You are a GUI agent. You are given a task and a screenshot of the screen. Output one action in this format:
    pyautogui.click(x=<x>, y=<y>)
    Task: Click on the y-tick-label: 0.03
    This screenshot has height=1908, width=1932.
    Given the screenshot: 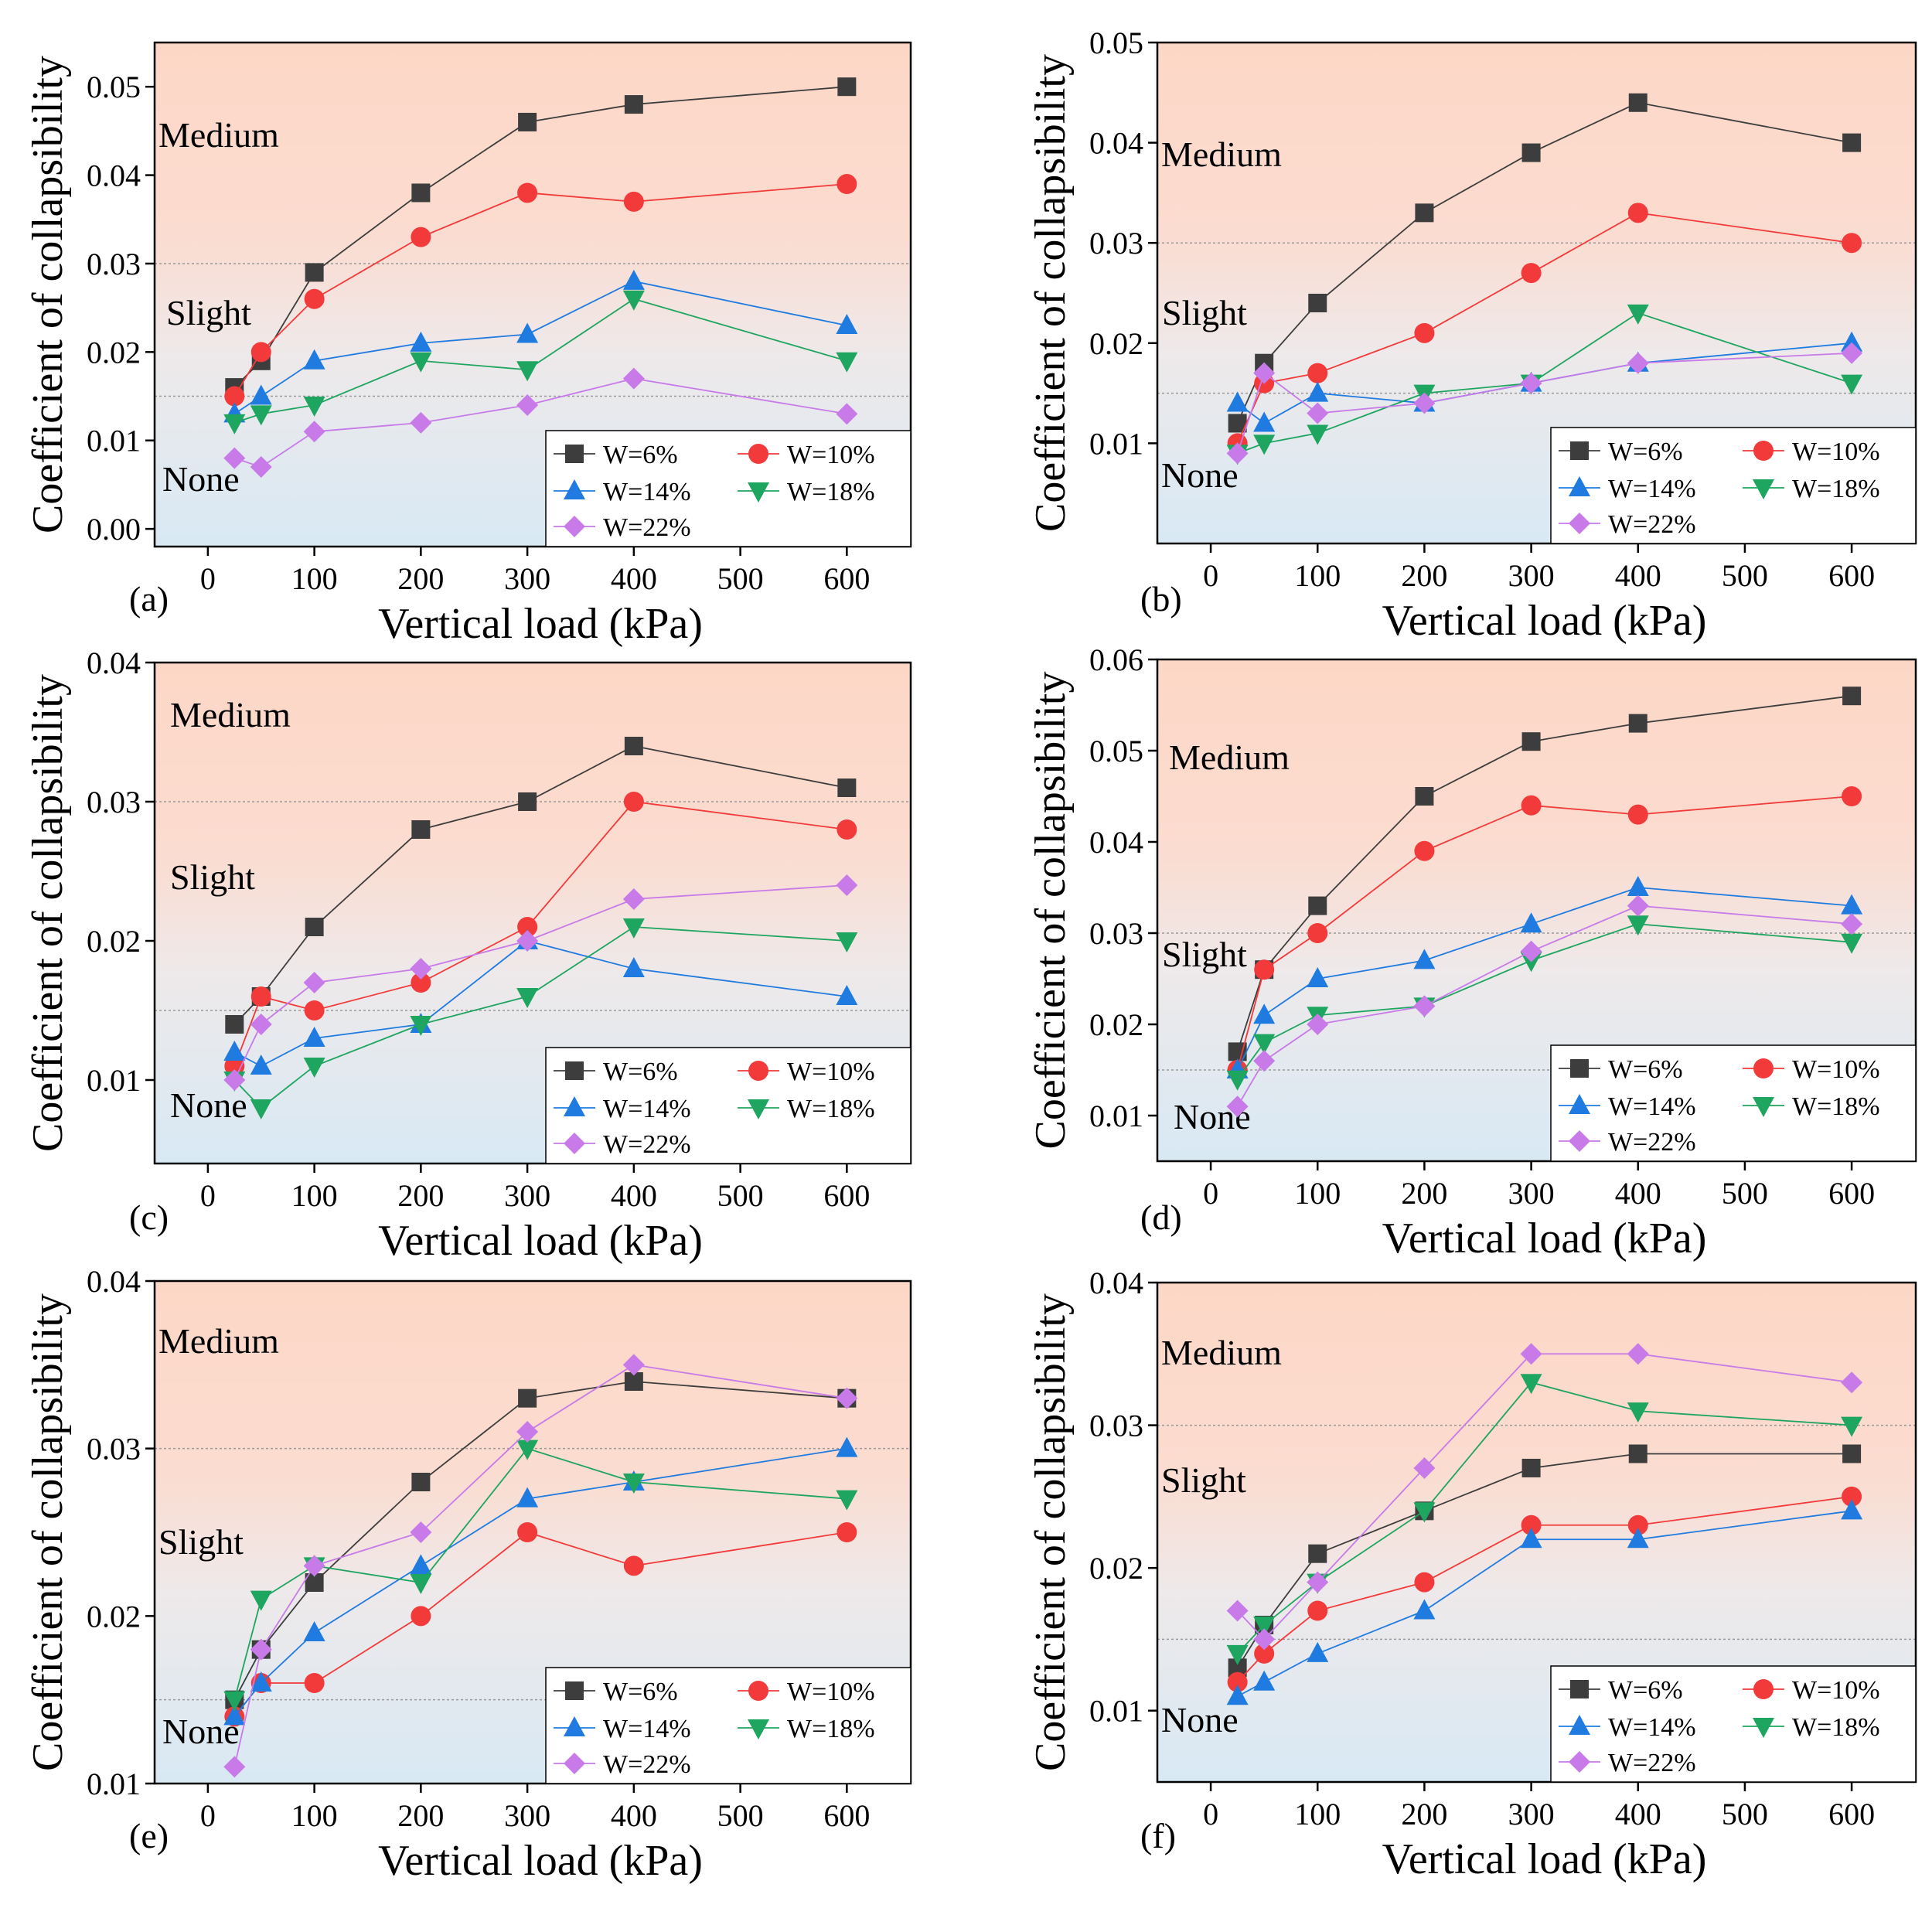 What is the action you would take?
    pyautogui.click(x=1116, y=1426)
    